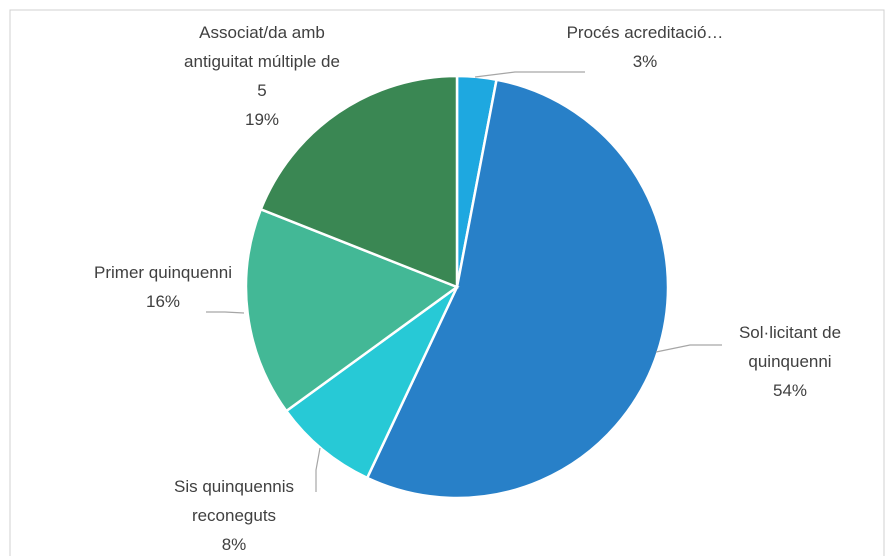 Image resolution: width=889 pixels, height=556 pixels. What do you see at coordinates (262, 119) in the screenshot?
I see `value-label: 19%` at bounding box center [262, 119].